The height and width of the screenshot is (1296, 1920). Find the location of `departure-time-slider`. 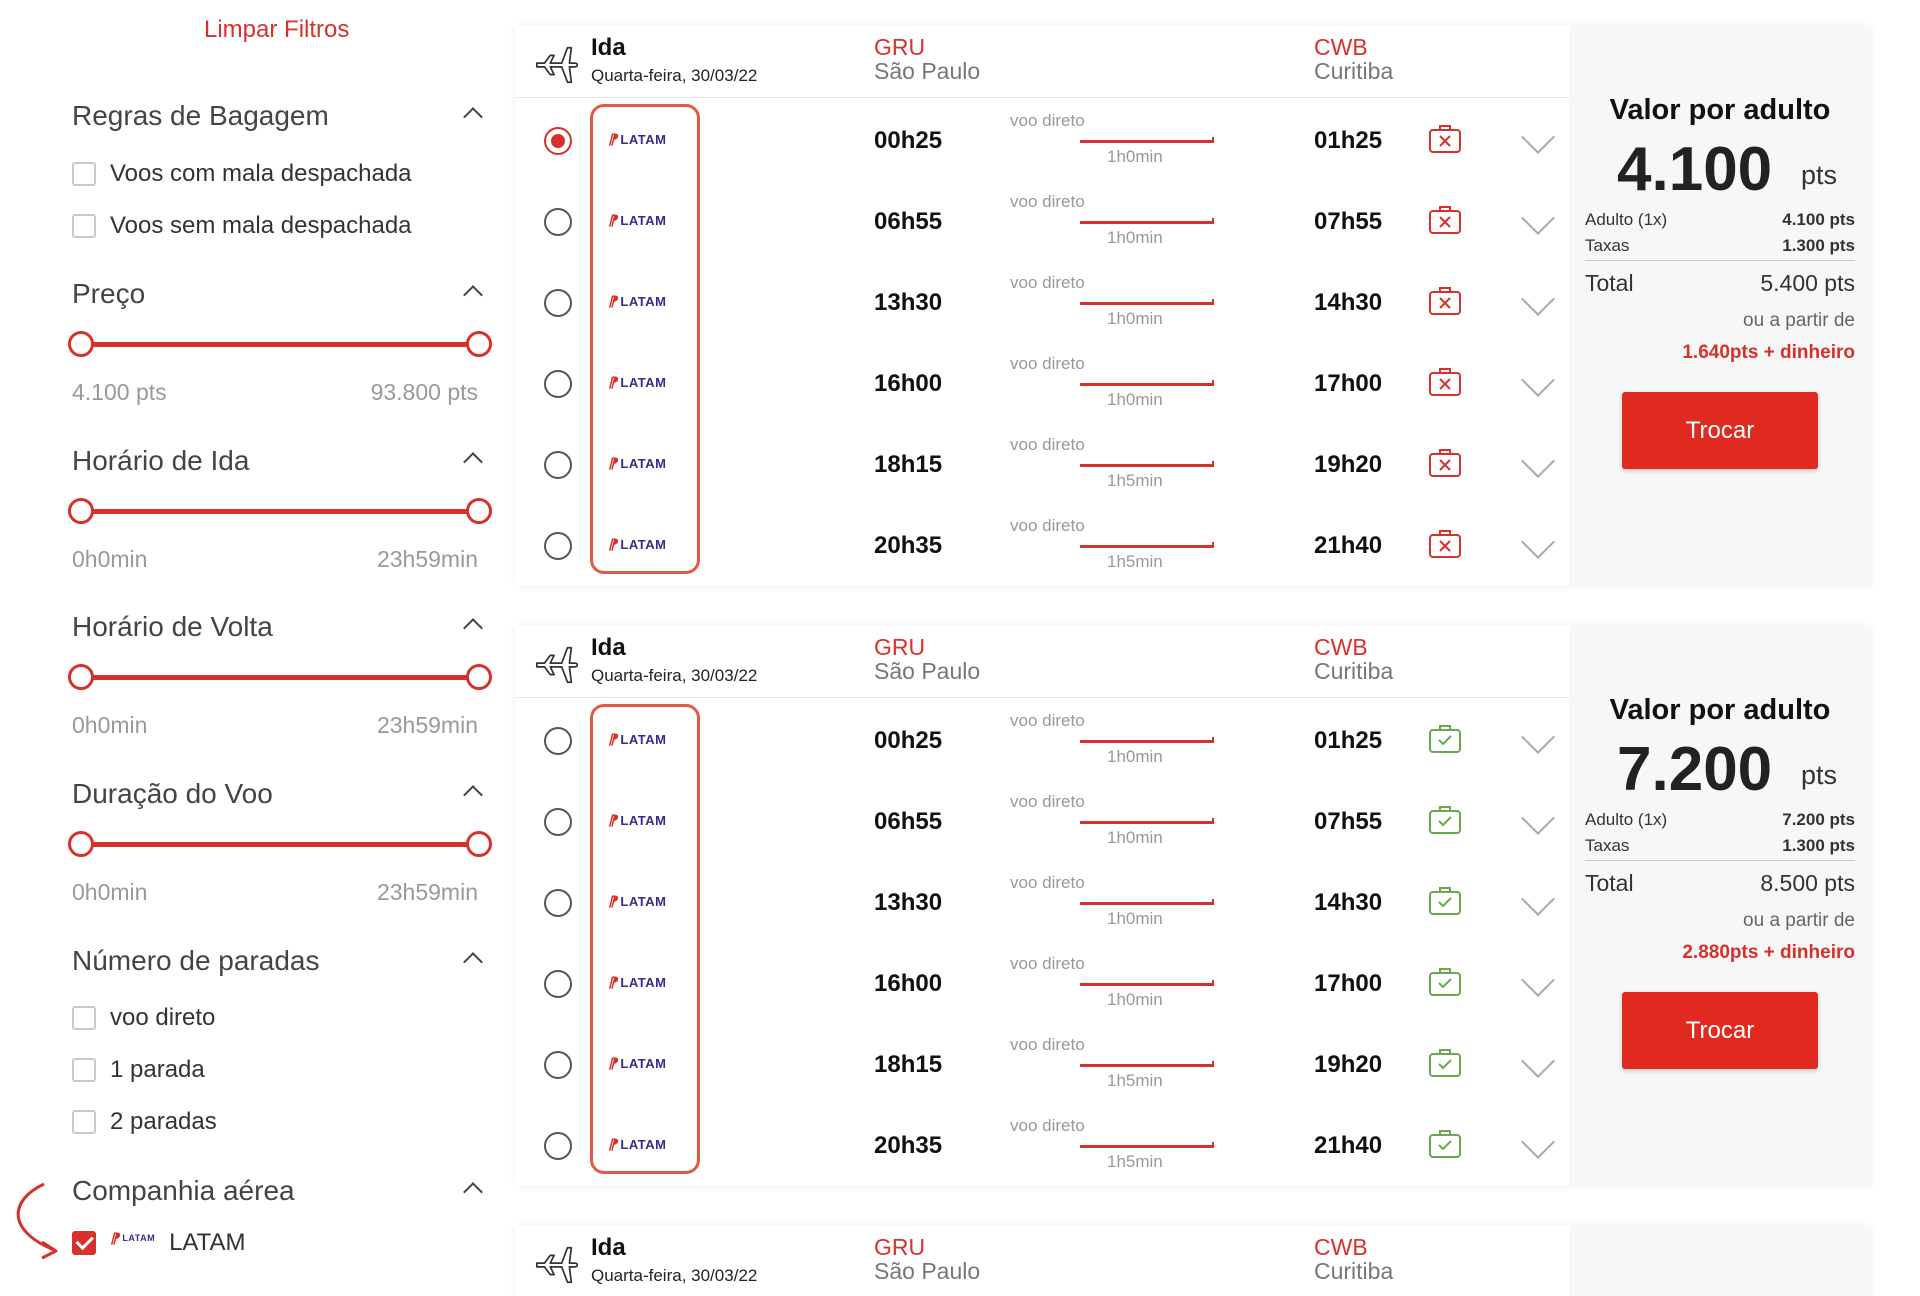

departure-time-slider is located at coordinates (280, 511).